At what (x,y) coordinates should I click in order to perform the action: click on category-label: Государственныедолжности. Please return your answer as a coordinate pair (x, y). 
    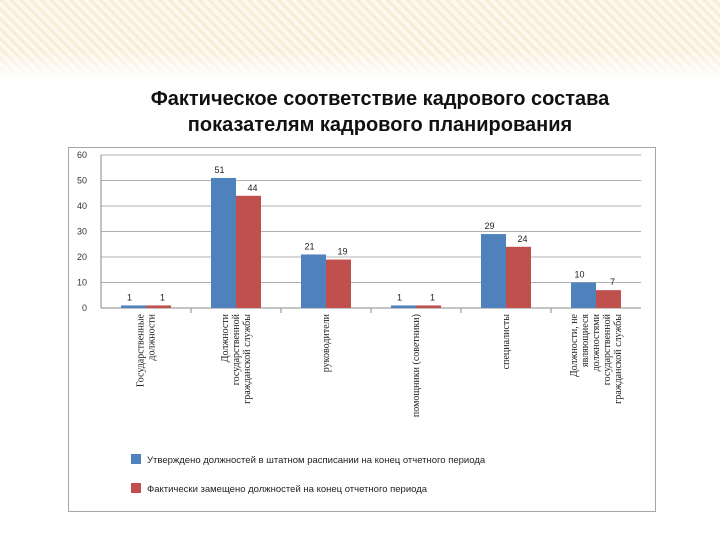
    Looking at the image, I should click on (147, 350).